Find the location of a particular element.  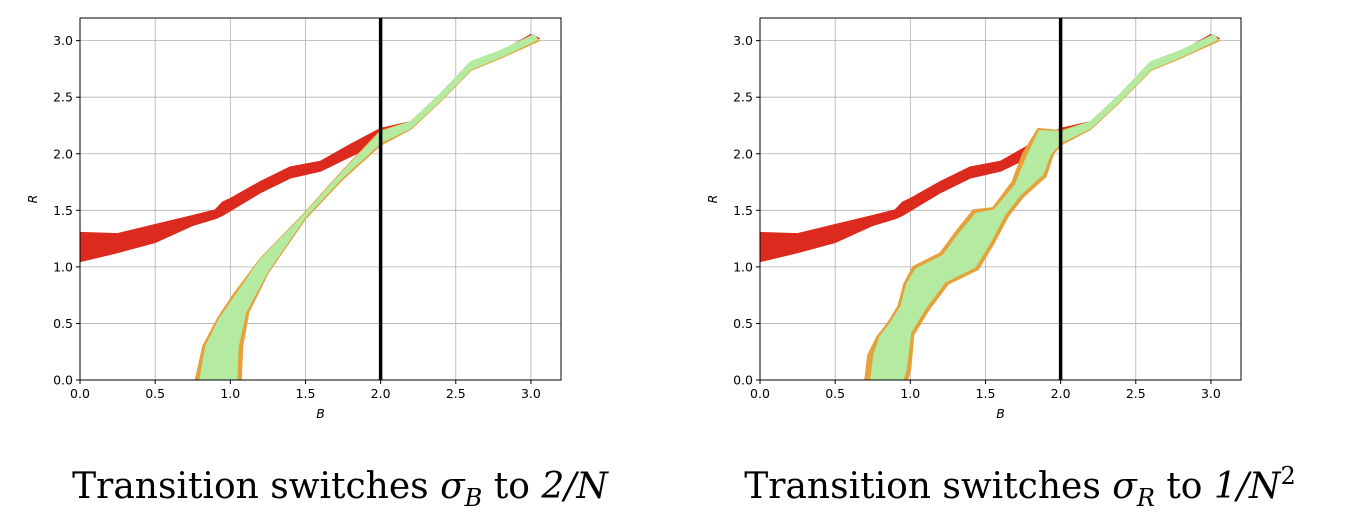

caption-right-subscript: R is located at coordinates (1145, 498).